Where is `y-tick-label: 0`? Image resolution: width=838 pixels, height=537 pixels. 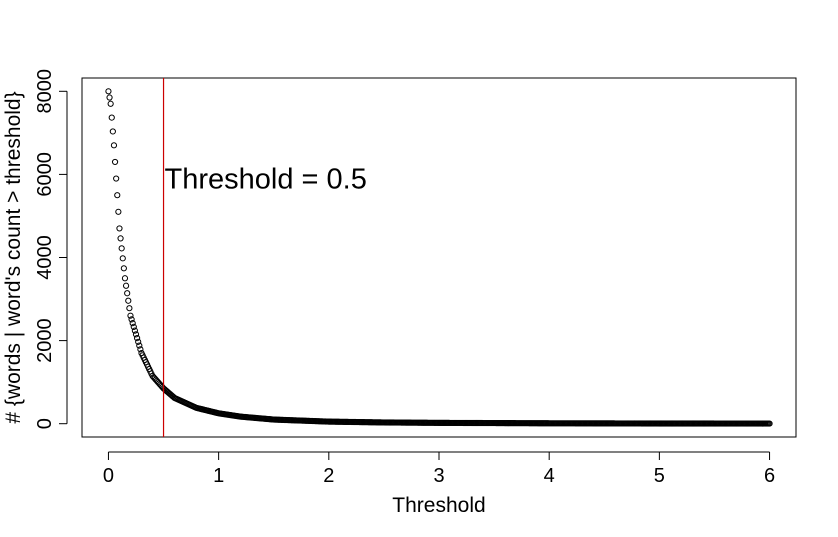 y-tick-label: 0 is located at coordinates (45, 423).